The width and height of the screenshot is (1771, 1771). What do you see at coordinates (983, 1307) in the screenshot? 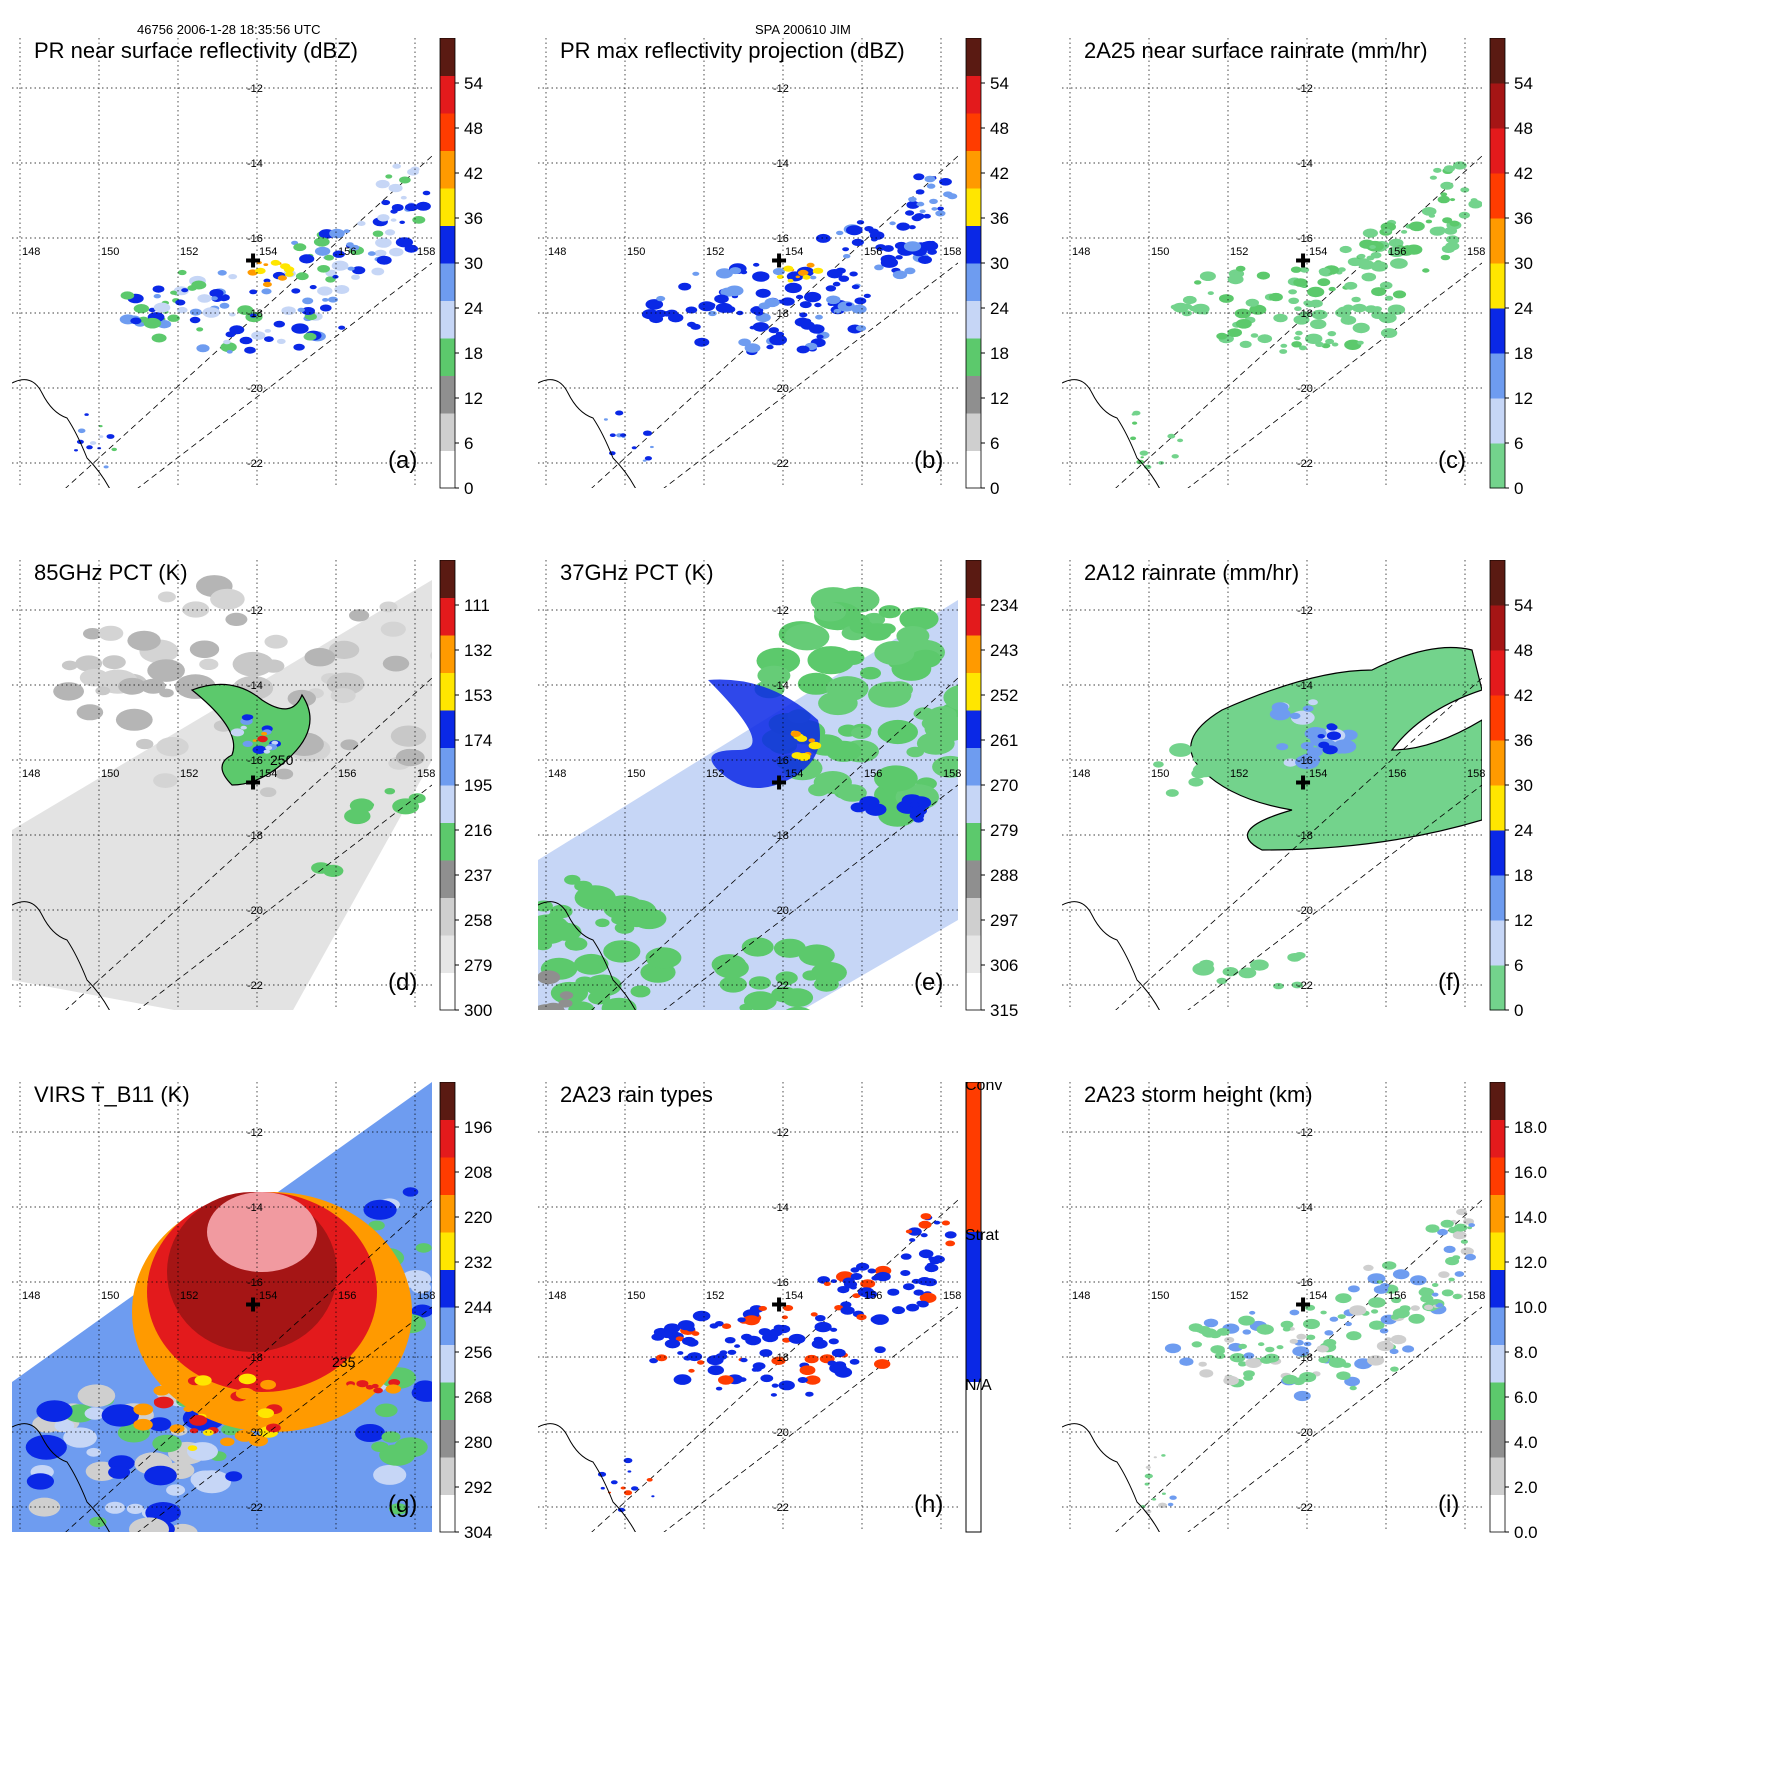
I see `colorbar: Conv Strat N/A` at bounding box center [983, 1307].